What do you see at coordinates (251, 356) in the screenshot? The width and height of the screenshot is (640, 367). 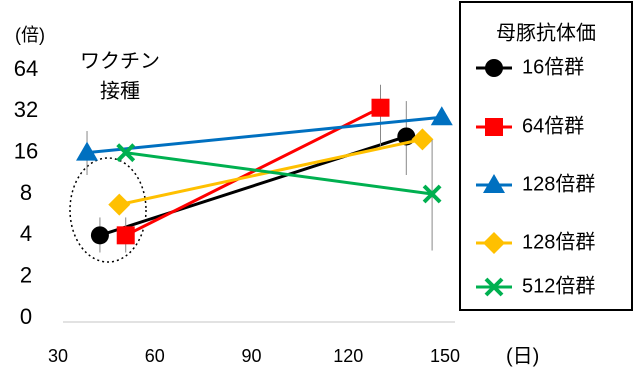 I see `x-tick-label: 90` at bounding box center [251, 356].